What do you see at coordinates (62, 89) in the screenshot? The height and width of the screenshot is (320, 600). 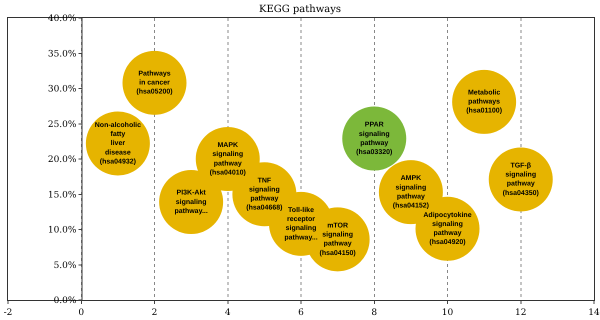 I see `y-tick-label: 30.0%` at bounding box center [62, 89].